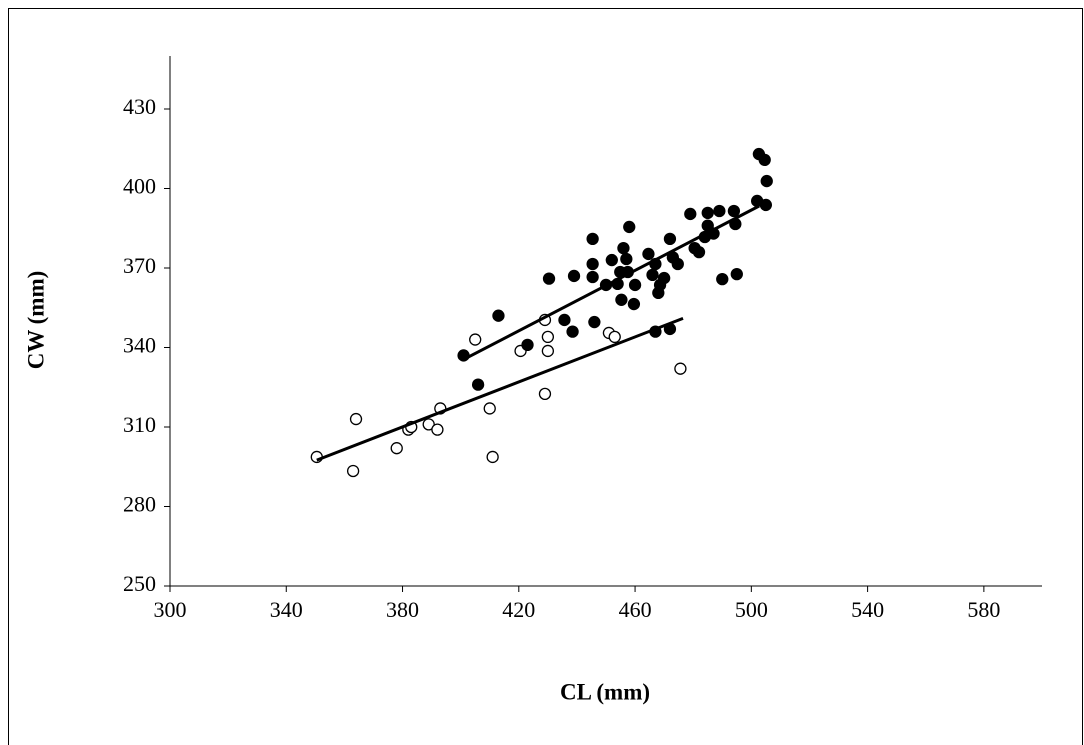 The height and width of the screenshot is (745, 1084). I want to click on y-tick-label: 280, so click(139, 504).